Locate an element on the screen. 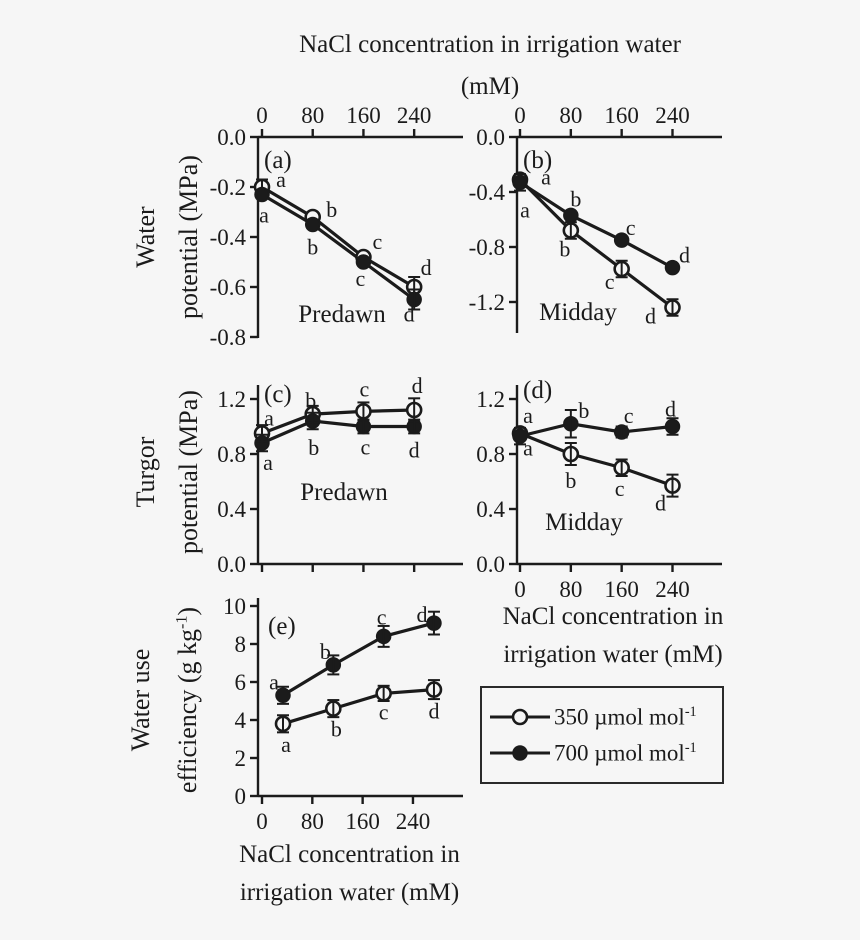 This screenshot has height=940, width=860. xlabel-right-line1: NaCl concentration in is located at coordinates (613, 616).